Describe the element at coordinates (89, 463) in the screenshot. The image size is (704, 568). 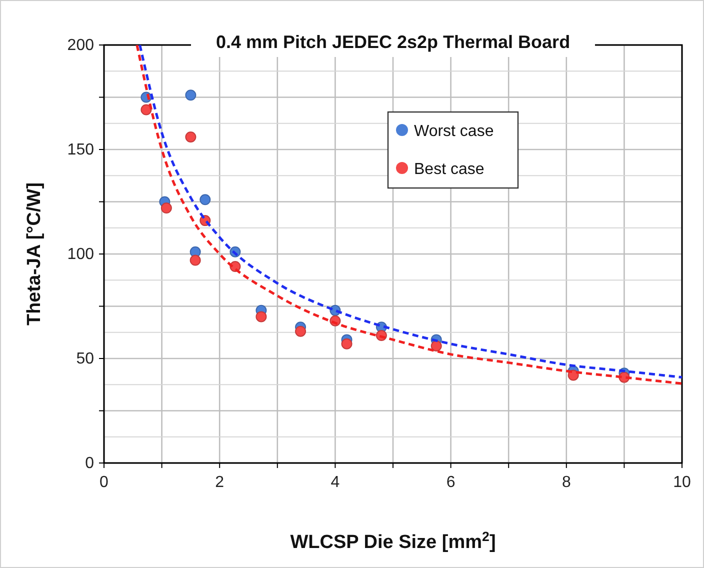
I see `y-tick-label: 0` at that location.